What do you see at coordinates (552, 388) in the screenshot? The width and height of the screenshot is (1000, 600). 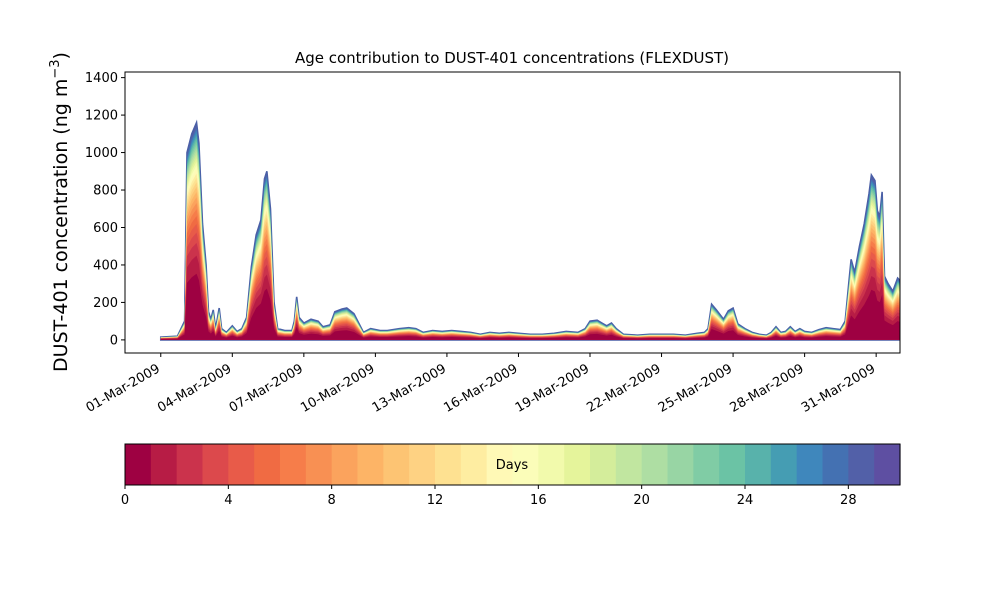 I see `x-tick-label: 19-Mar-2009` at bounding box center [552, 388].